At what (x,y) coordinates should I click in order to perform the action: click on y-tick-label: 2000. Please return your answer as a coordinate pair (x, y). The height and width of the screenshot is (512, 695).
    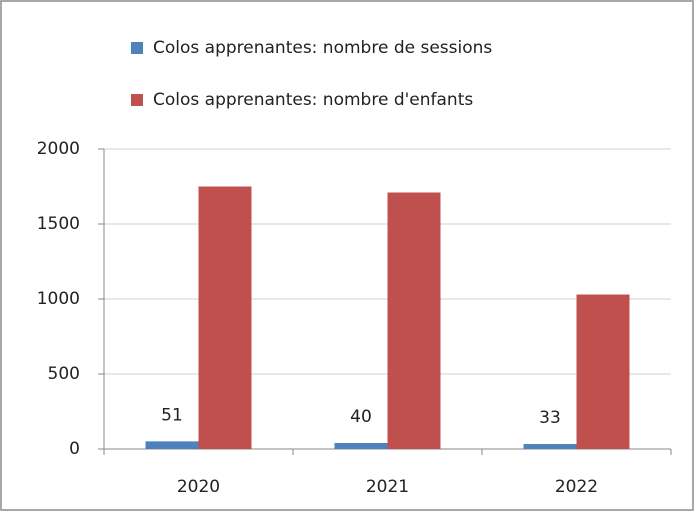
    Looking at the image, I should click on (58, 149).